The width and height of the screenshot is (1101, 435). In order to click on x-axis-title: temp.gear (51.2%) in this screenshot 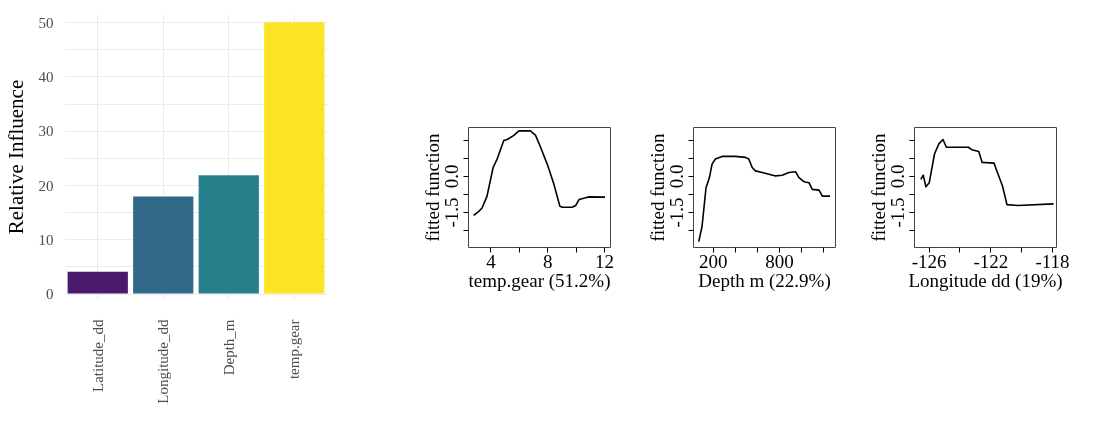, I will do `click(539, 280)`.